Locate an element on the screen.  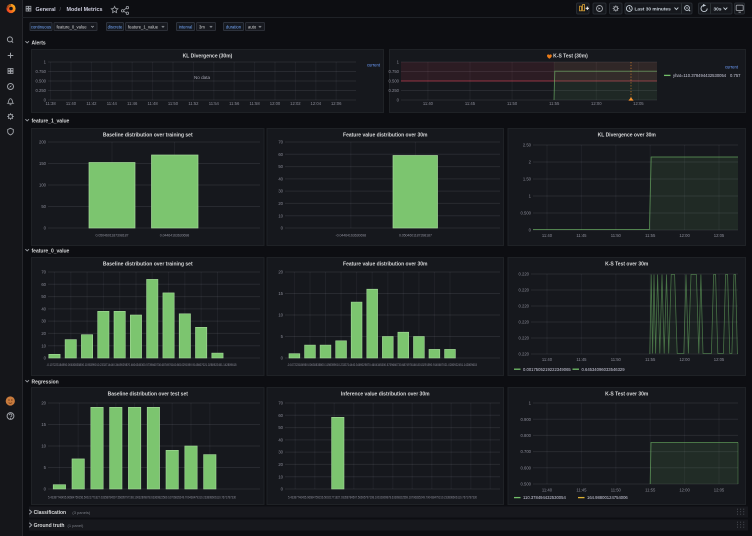
svg-text: 0.64534096033546329 is located at coordinates (604, 369).